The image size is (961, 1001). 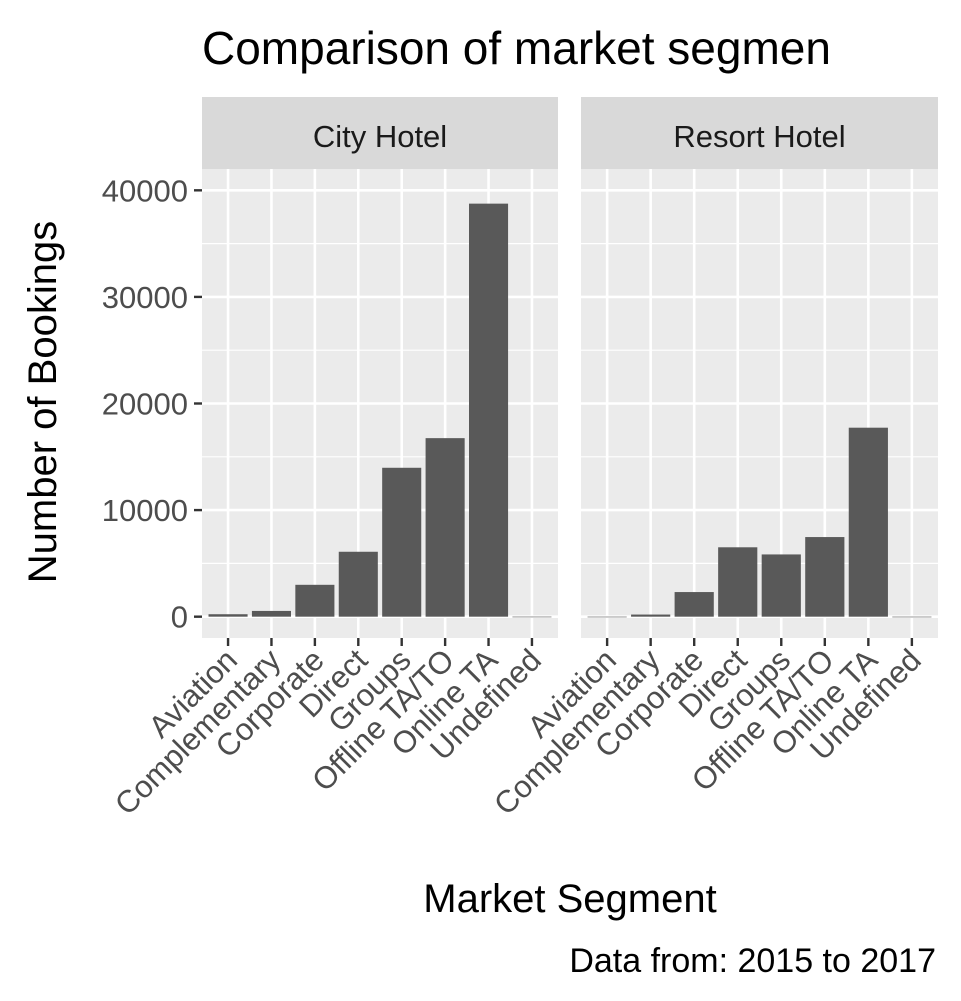 I want to click on chart-title: Comparison of market segmen, so click(x=516, y=48).